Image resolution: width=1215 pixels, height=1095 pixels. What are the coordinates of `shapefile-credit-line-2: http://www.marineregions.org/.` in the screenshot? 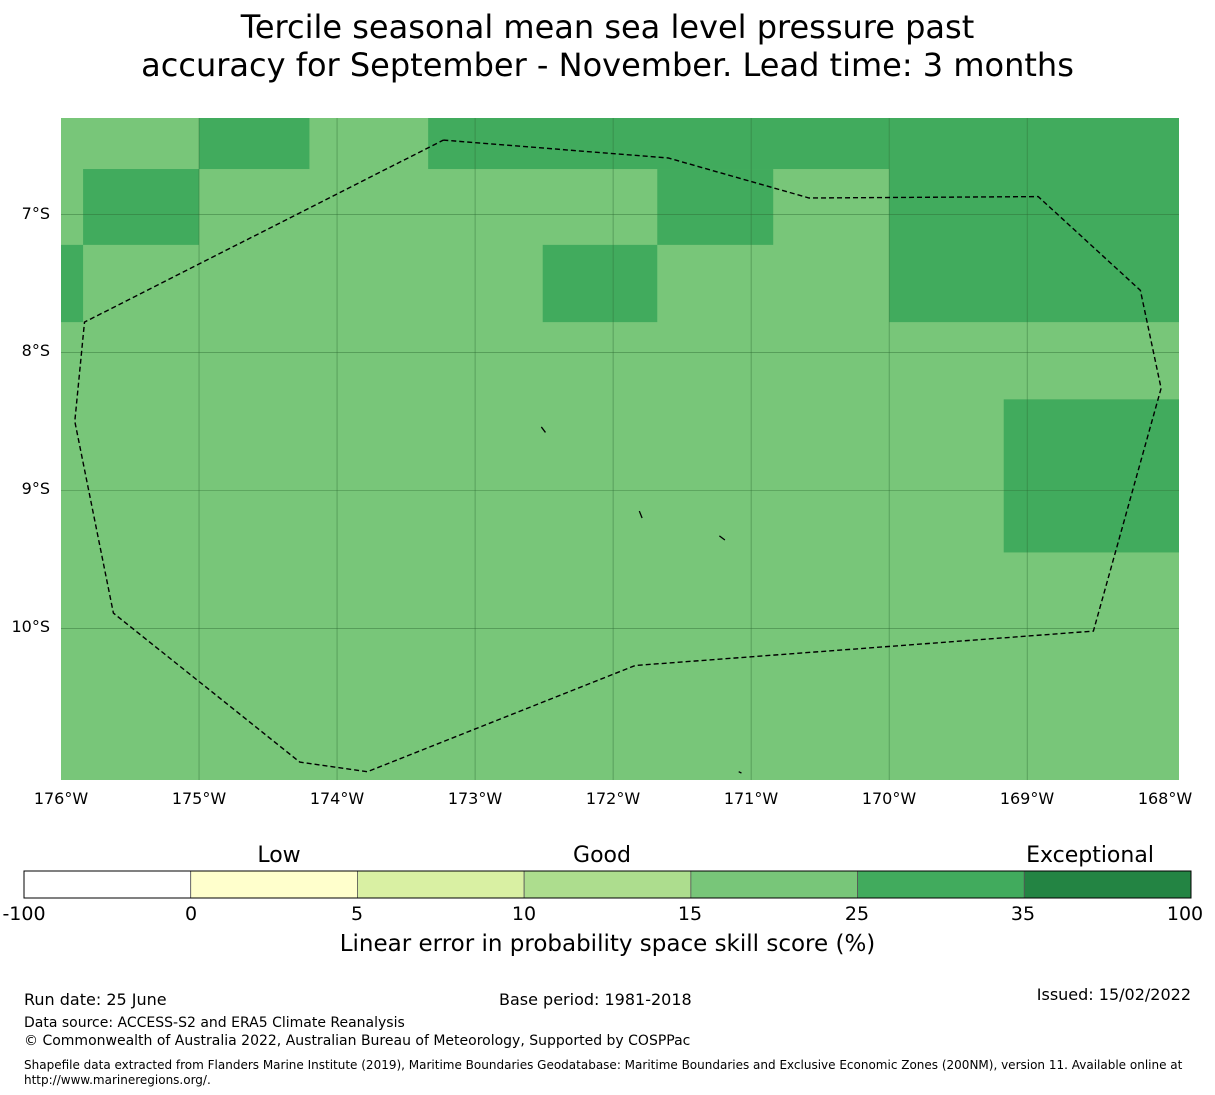 It's located at (117, 1080).